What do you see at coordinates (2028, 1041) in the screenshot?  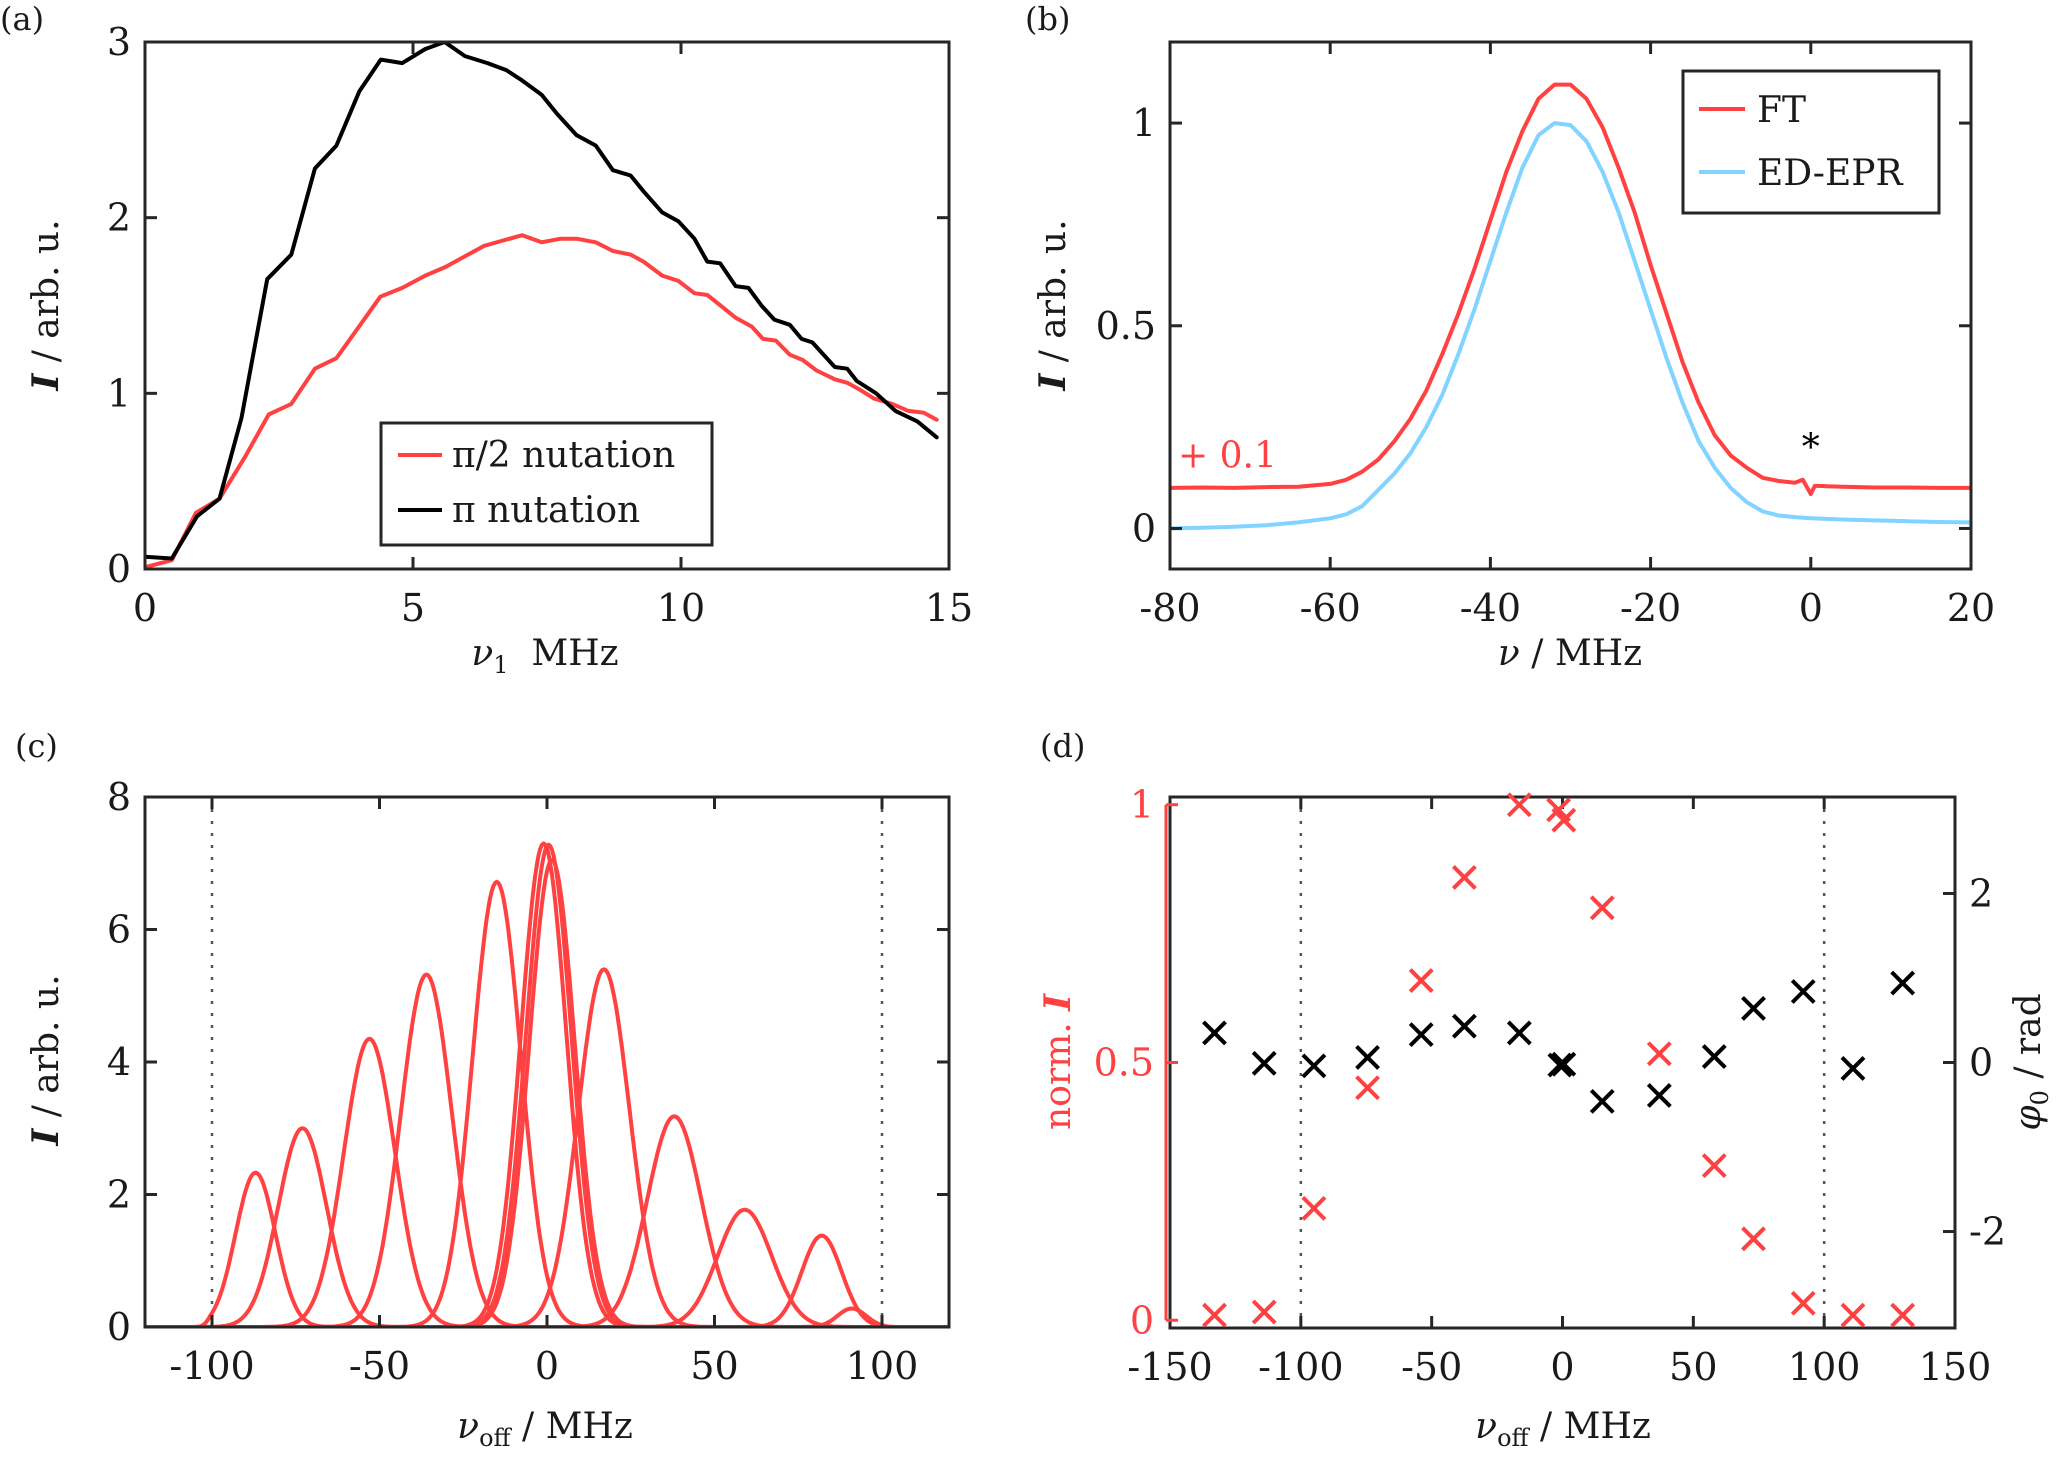 I see `y-axis-label-right-unit-d: / rad` at bounding box center [2028, 1041].